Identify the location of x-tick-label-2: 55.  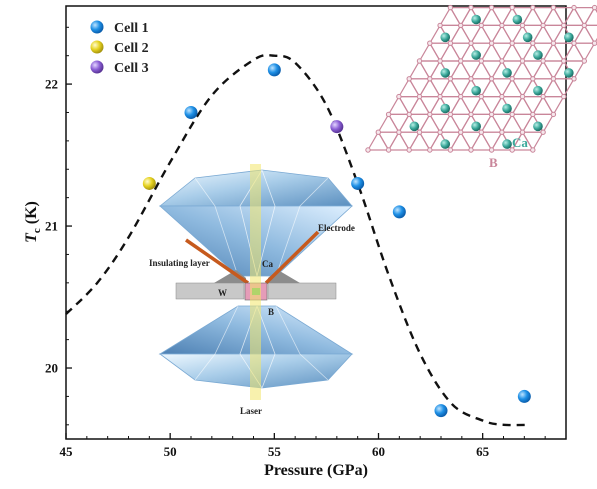
(275, 451).